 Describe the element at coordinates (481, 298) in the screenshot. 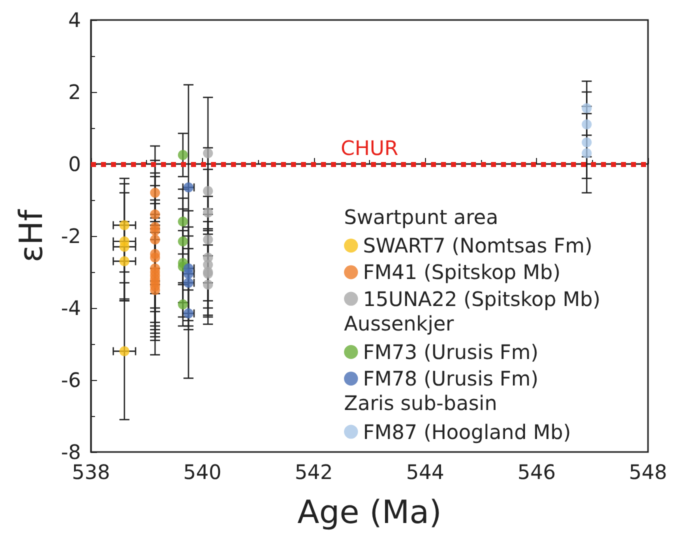

I see `legend-label: 15UNA22 (Spitskop Mb)` at that location.